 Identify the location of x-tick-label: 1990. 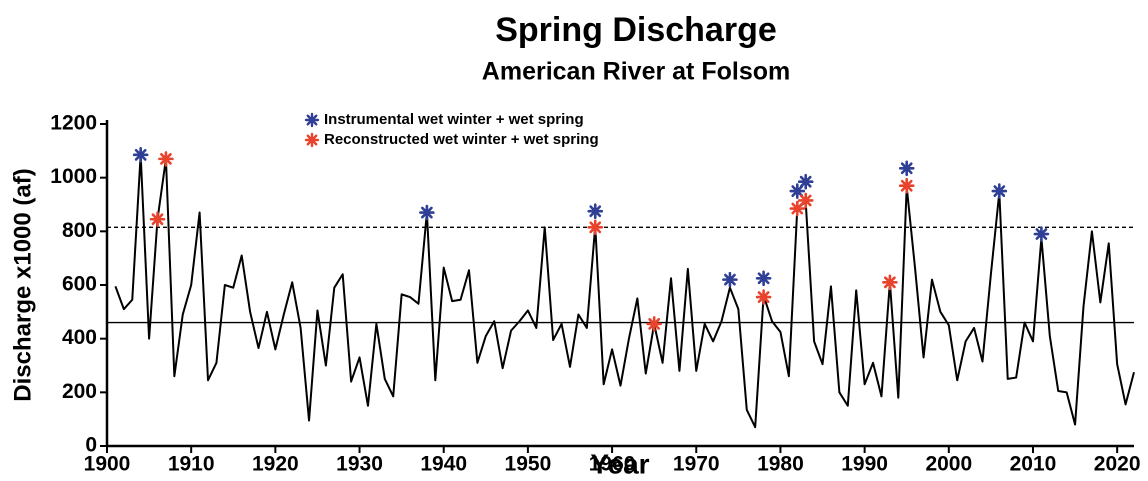
(864, 464).